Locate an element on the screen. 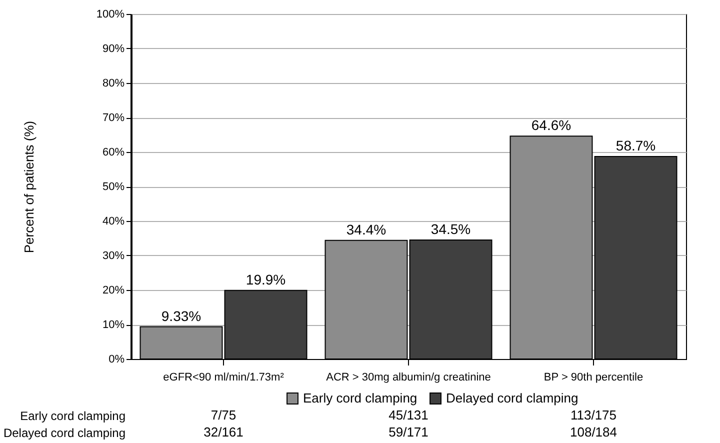  data-label: 34.4% is located at coordinates (366, 229).